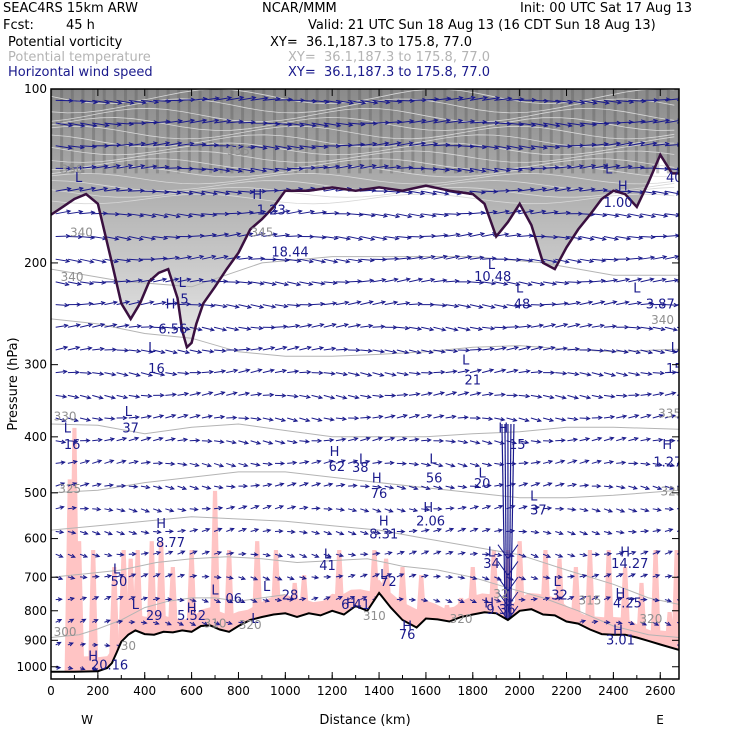 Image resolution: width=740 pixels, height=740 pixels. Describe the element at coordinates (662, 320) in the screenshot. I see `theta-label: 340` at that location.